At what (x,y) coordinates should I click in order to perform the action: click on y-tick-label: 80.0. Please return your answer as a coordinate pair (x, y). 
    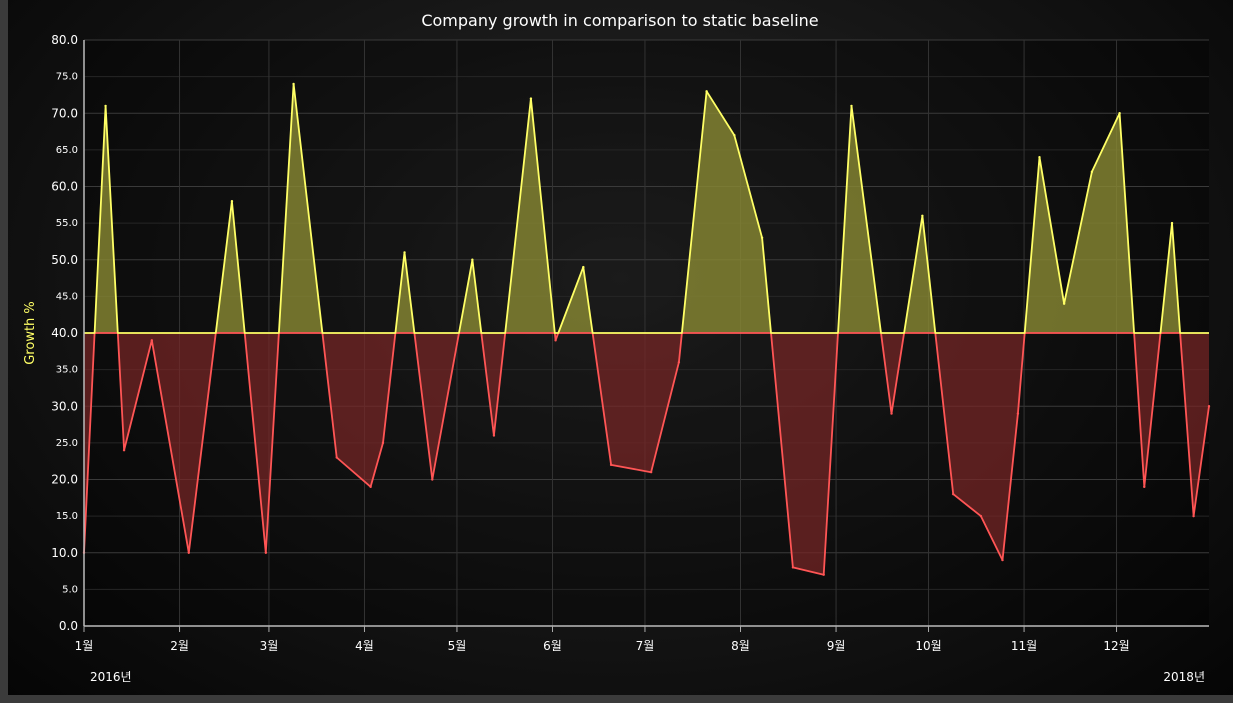
    Looking at the image, I should click on (64, 40).